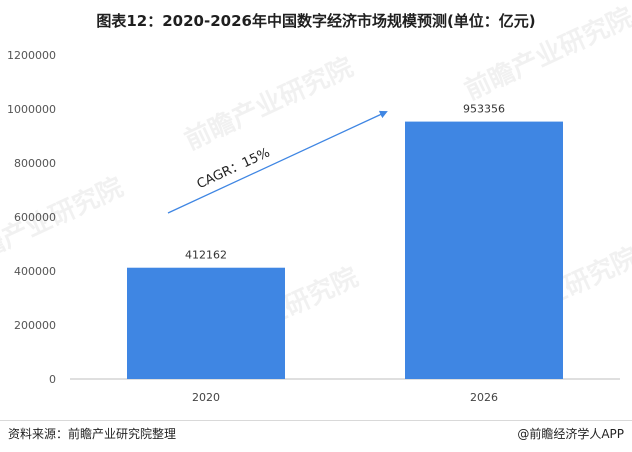  What do you see at coordinates (35, 163) in the screenshot?
I see `y-tick-label: 800000` at bounding box center [35, 163].